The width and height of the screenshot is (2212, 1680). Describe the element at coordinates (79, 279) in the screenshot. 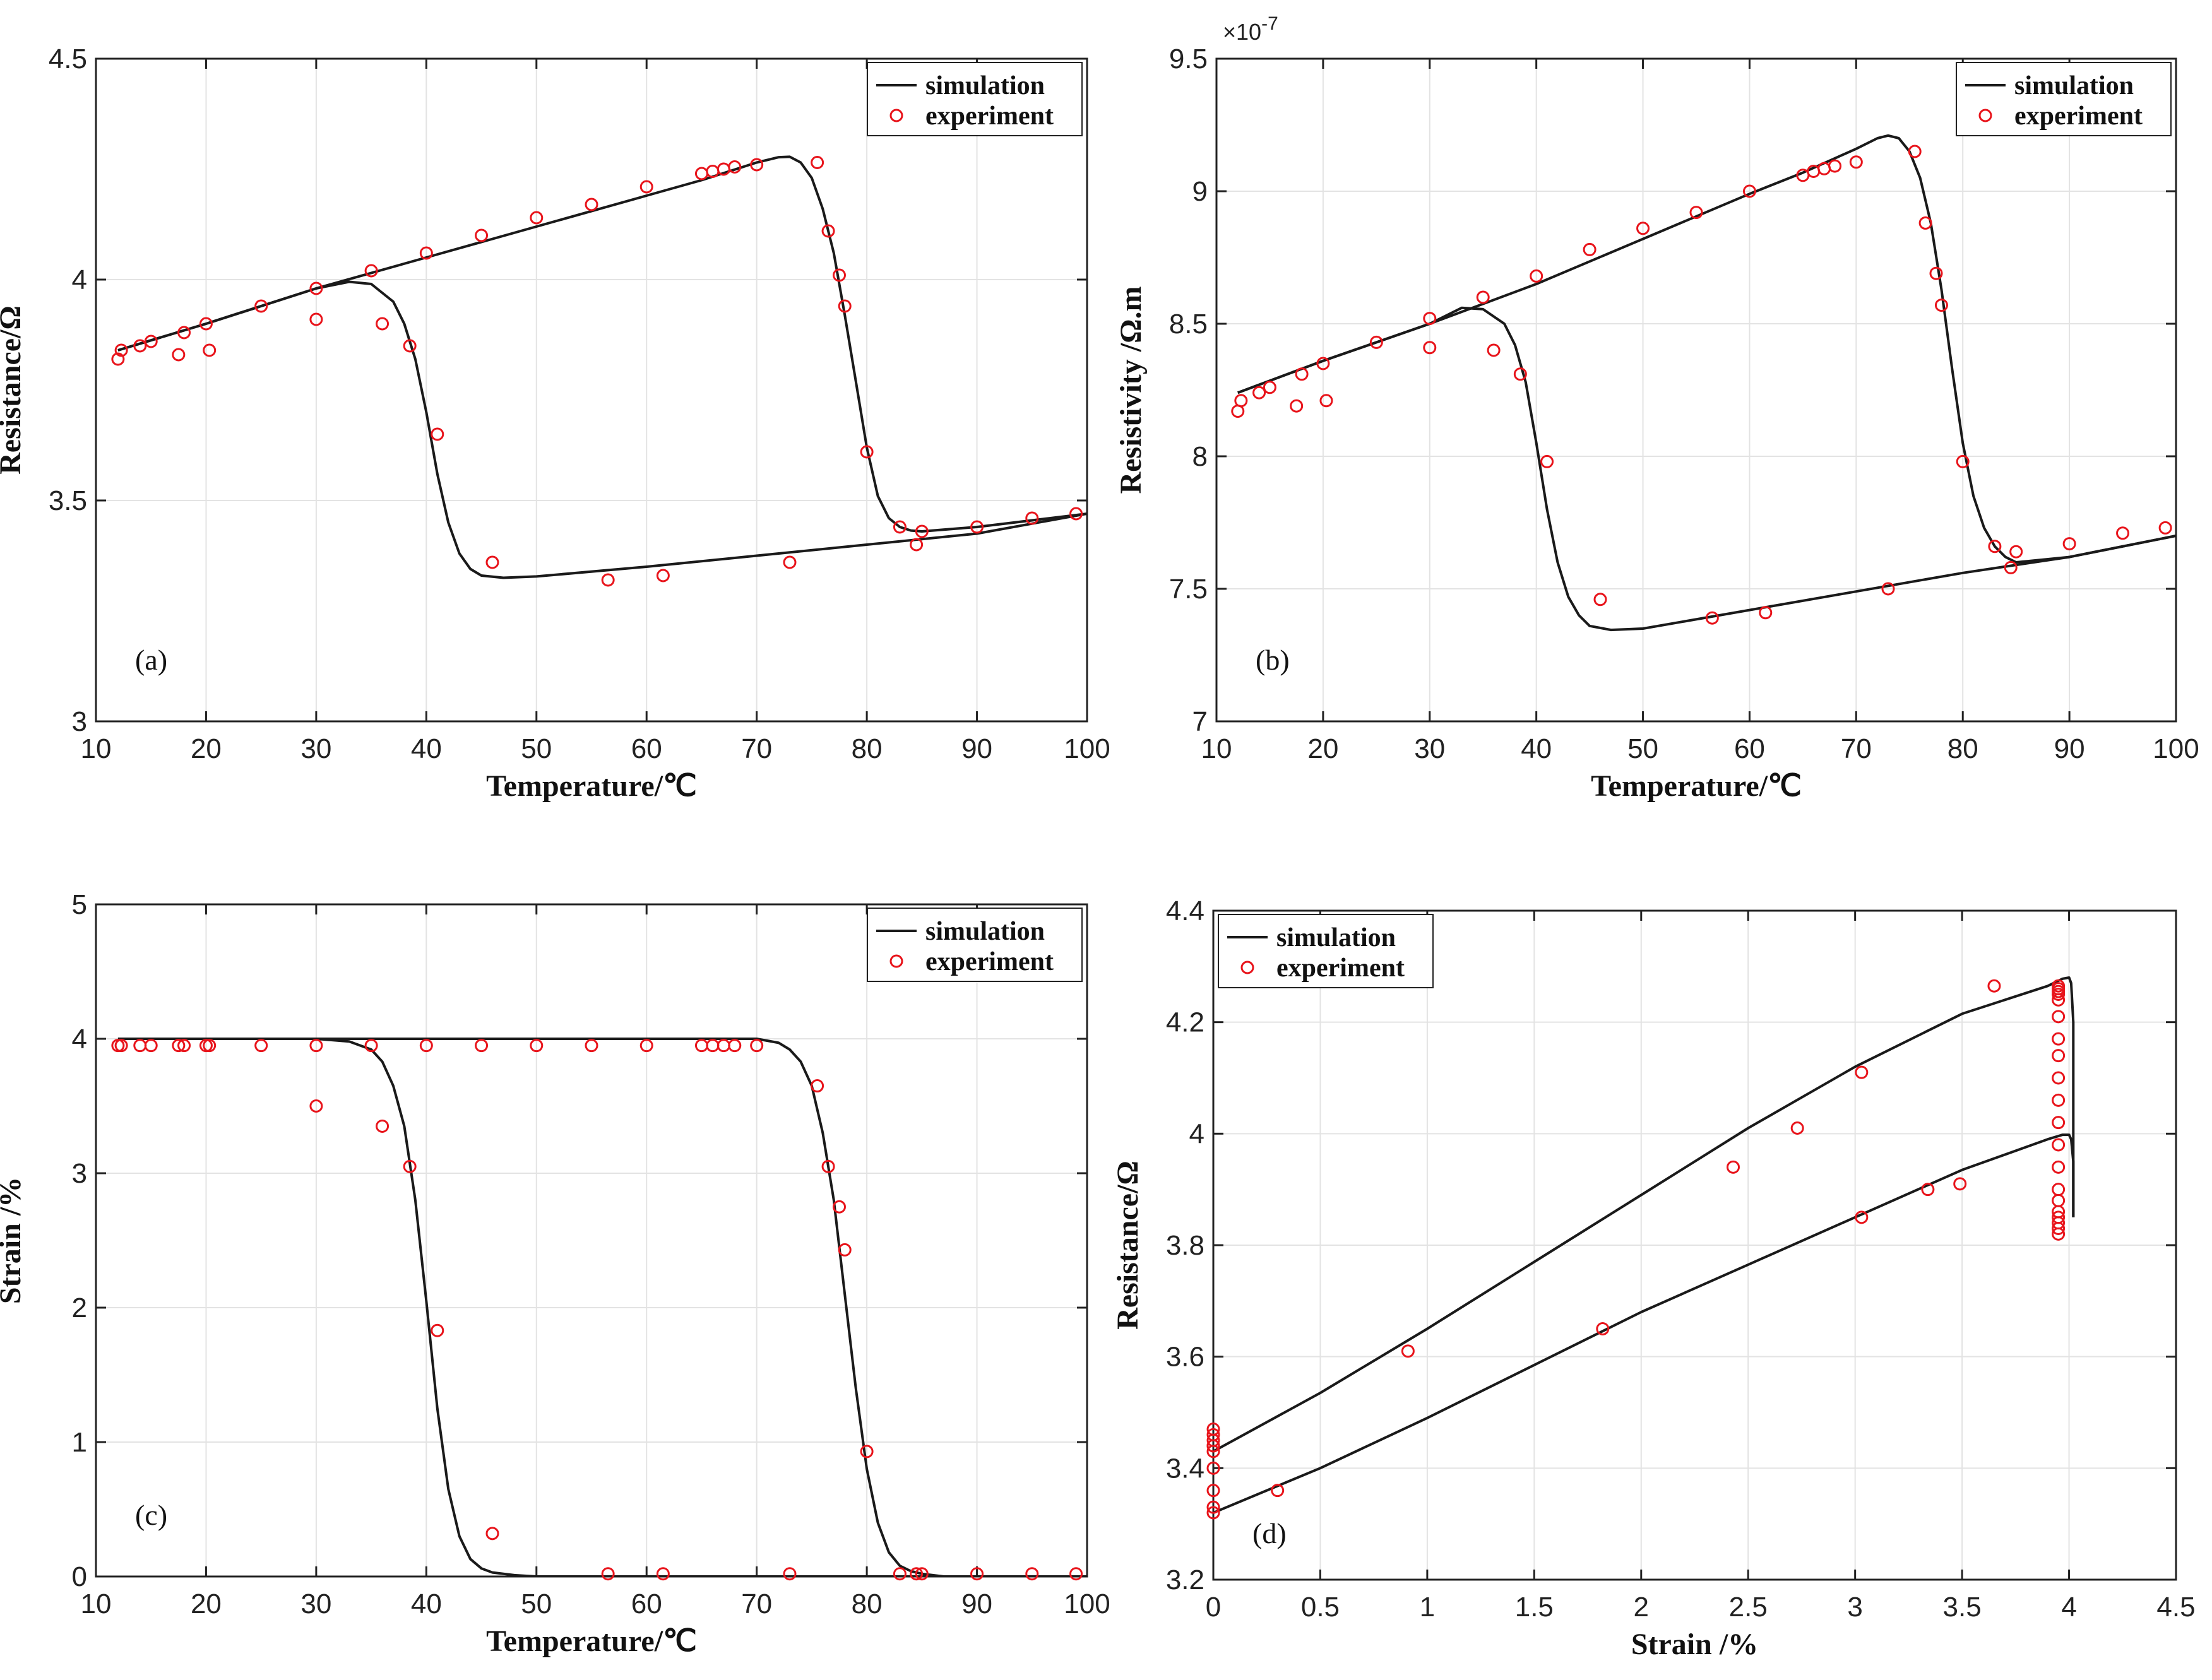

I see `y-tick-label: 4` at that location.